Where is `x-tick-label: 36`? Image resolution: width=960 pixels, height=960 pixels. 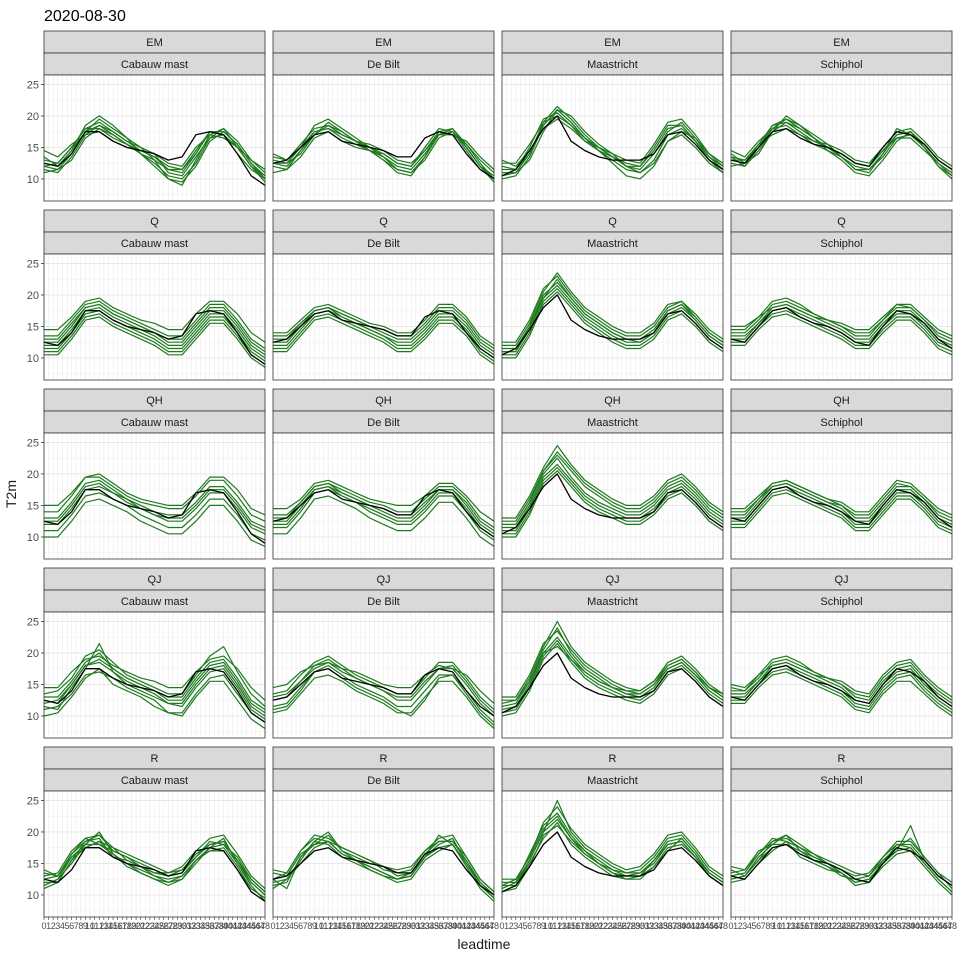 x-tick-label: 36 is located at coordinates (210, 926).